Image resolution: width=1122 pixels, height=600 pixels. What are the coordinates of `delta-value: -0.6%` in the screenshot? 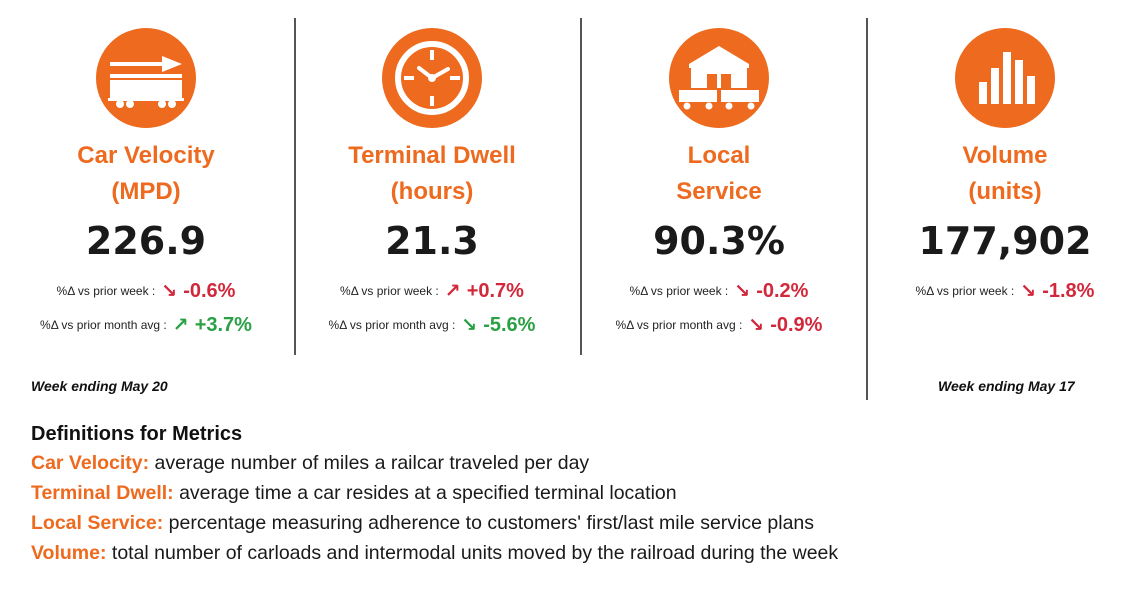 It's located at (209, 290).